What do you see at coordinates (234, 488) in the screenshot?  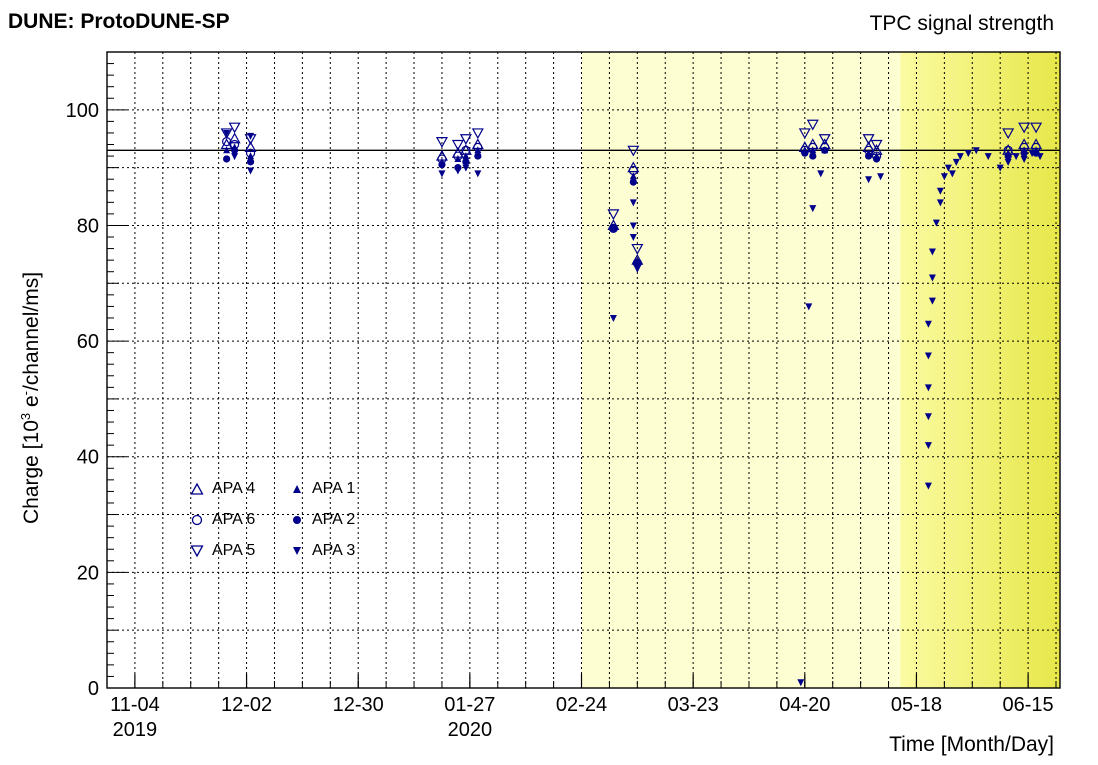 I see `legend-label: APA 4` at bounding box center [234, 488].